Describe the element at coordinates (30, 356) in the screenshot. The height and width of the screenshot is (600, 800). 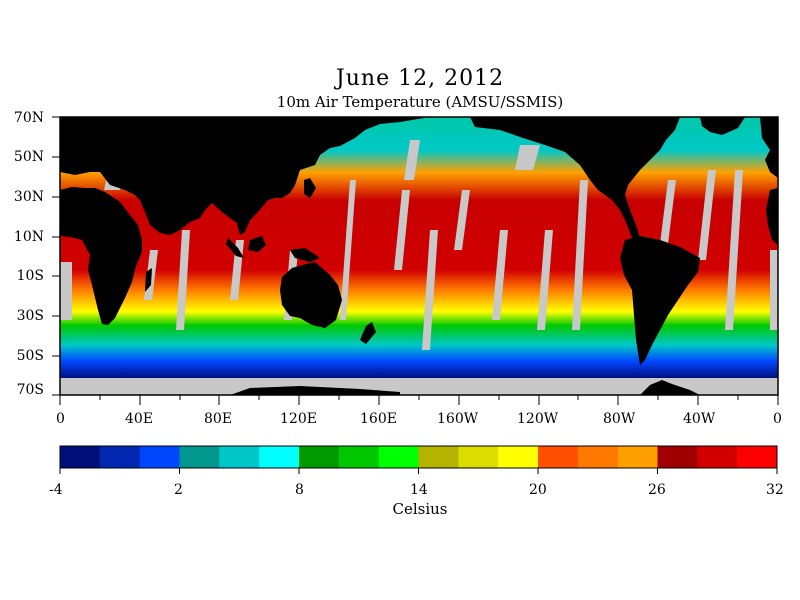
I see `lat-label-50s: 50S` at that location.